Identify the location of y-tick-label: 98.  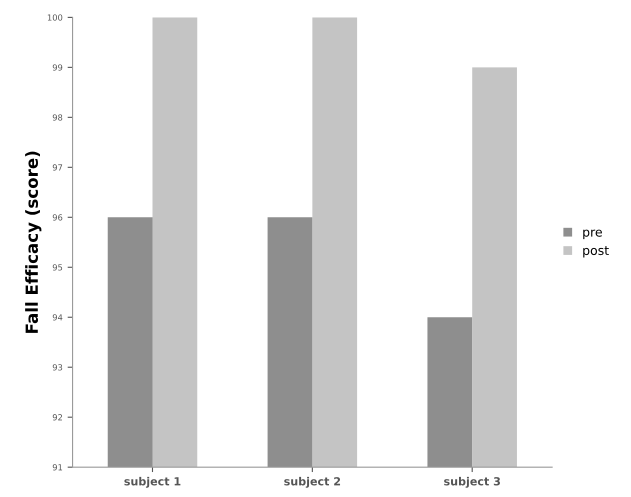
(57, 117).